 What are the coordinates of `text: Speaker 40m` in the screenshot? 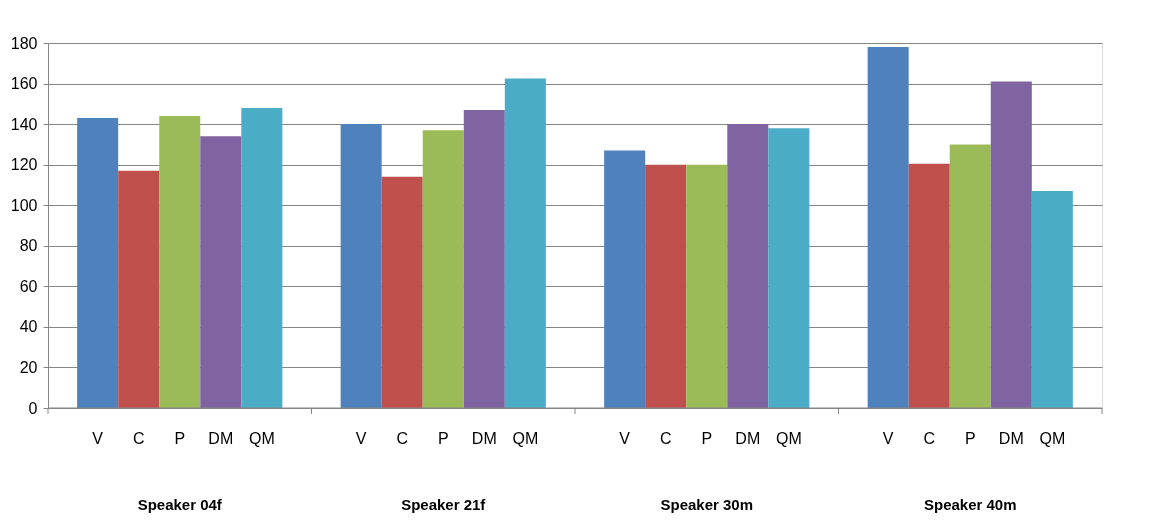 It's located at (970, 504).